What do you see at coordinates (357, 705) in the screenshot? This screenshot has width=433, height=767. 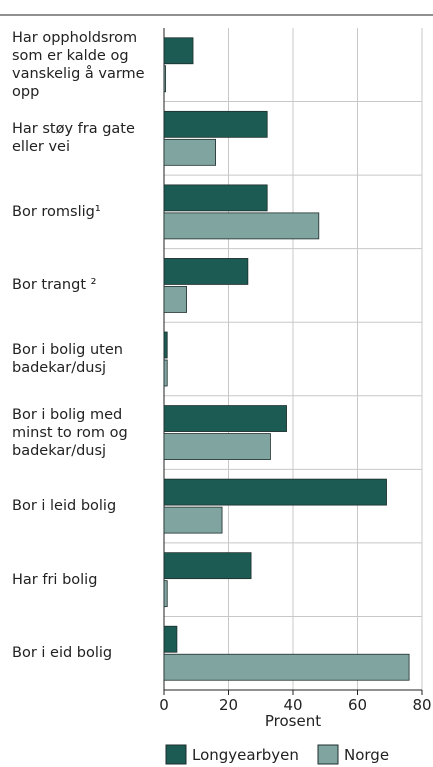 I see `x-tick-label: 60` at bounding box center [357, 705].